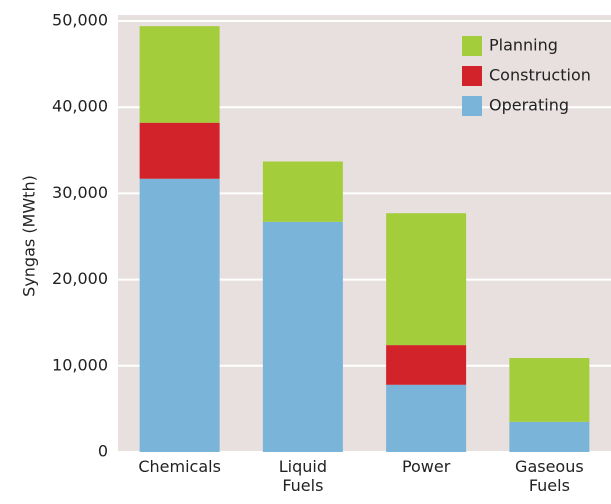 This screenshot has height=504, width=611. I want to click on legend-label: Operating, so click(529, 105).